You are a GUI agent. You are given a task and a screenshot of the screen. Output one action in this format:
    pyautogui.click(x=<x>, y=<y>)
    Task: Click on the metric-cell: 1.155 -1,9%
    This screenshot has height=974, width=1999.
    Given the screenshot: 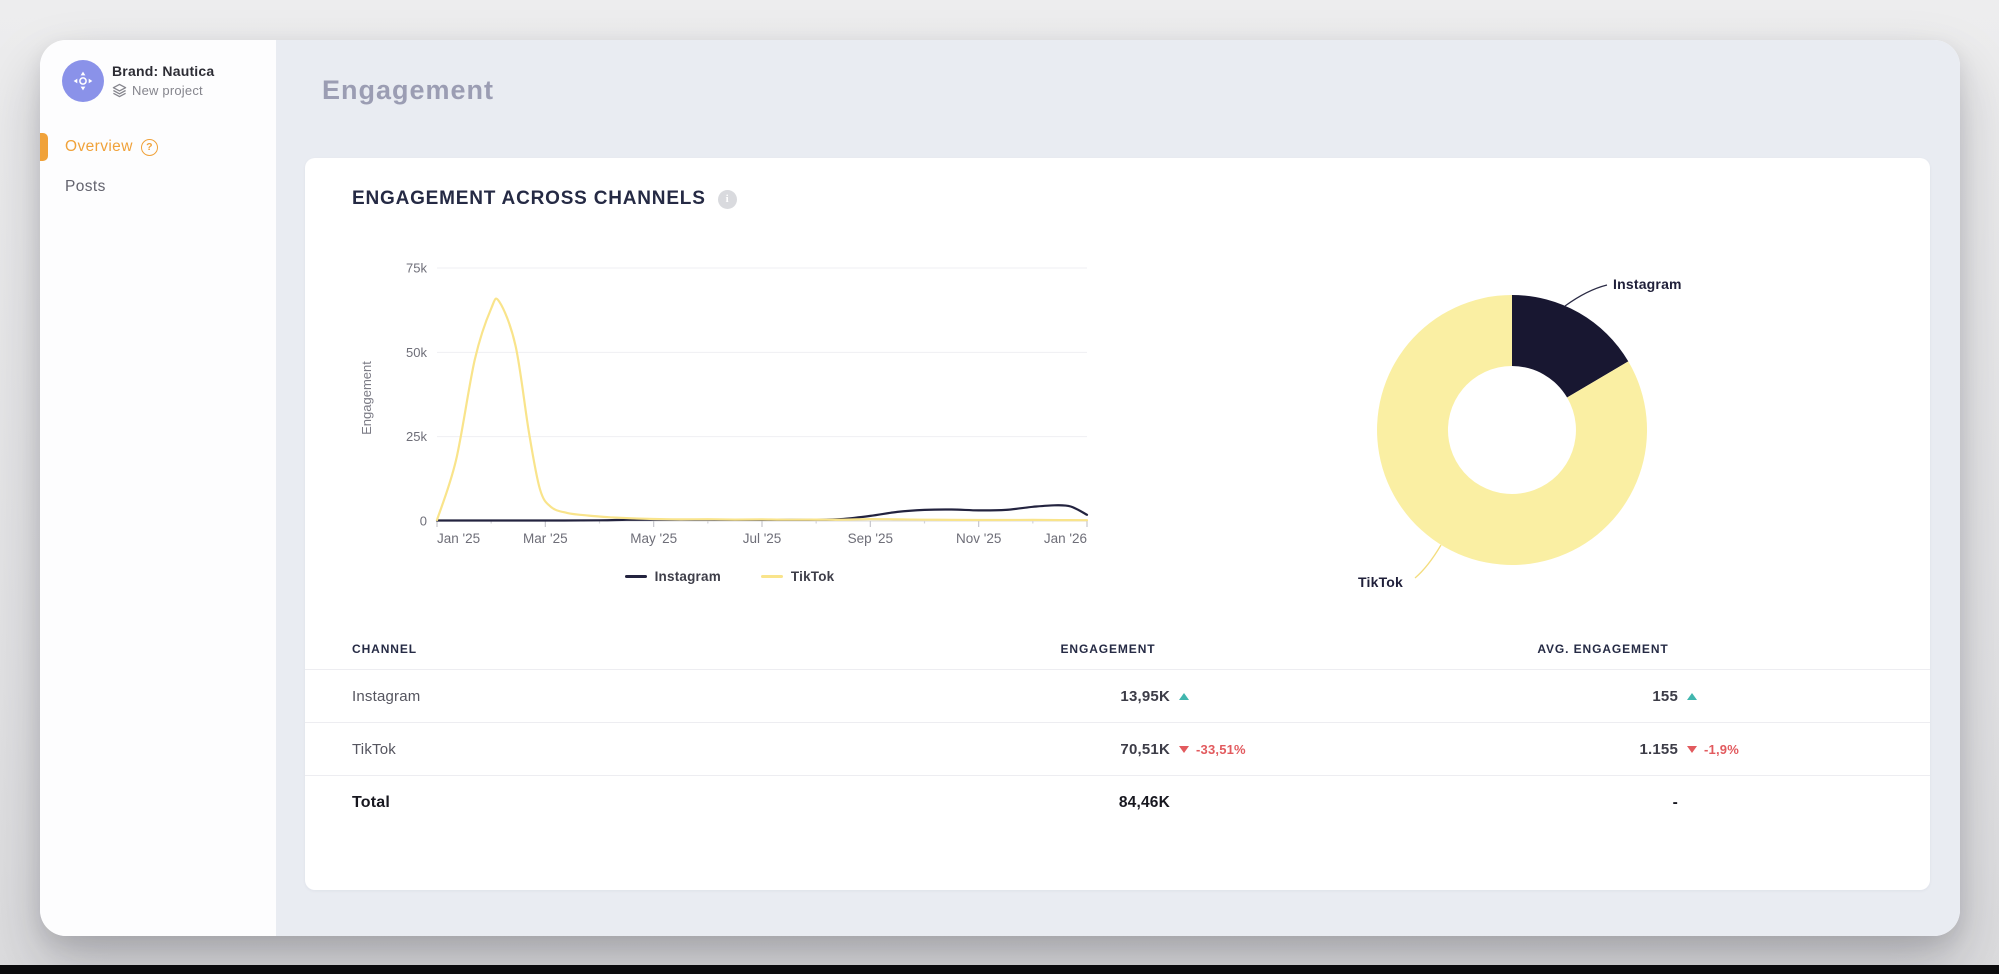 What is the action you would take?
    pyautogui.click(x=1603, y=749)
    